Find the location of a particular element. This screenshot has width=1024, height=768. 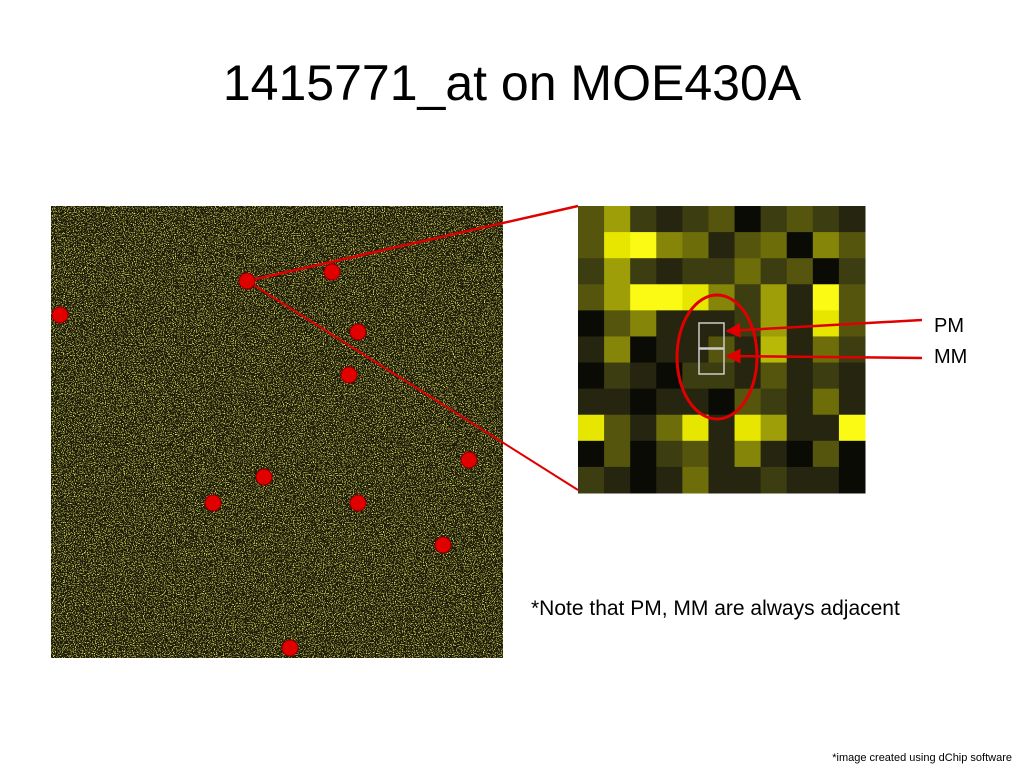

note: *Note that PM, MM are always adjacent is located at coordinates (715, 608).